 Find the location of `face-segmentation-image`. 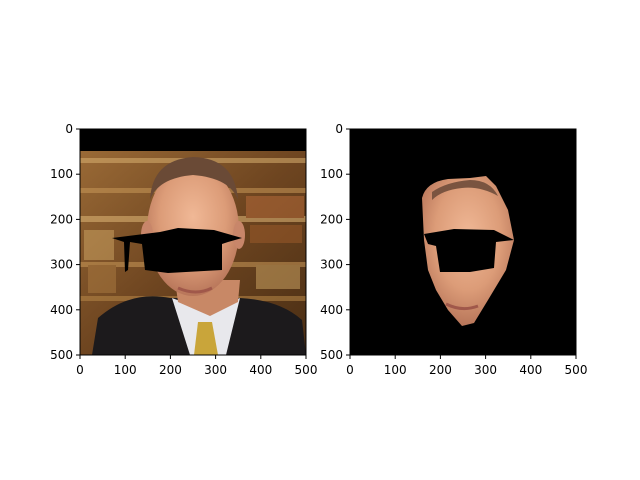

face-segmentation-image is located at coordinates (468, 251).